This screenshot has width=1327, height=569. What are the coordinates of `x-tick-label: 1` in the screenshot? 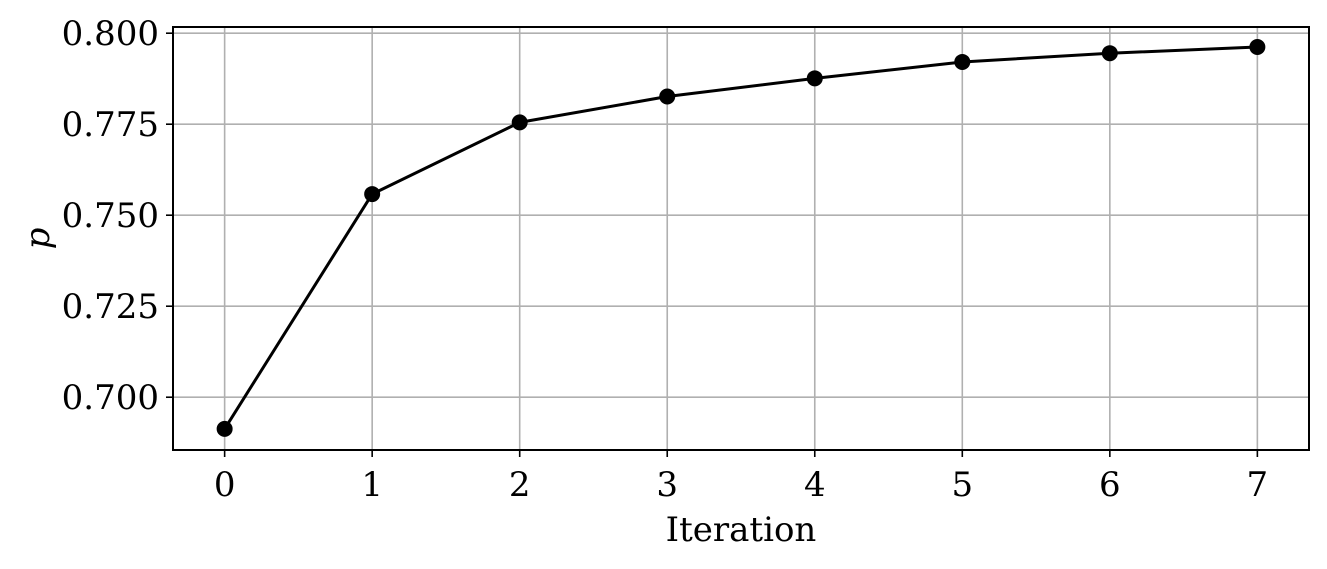 It's located at (372, 485).